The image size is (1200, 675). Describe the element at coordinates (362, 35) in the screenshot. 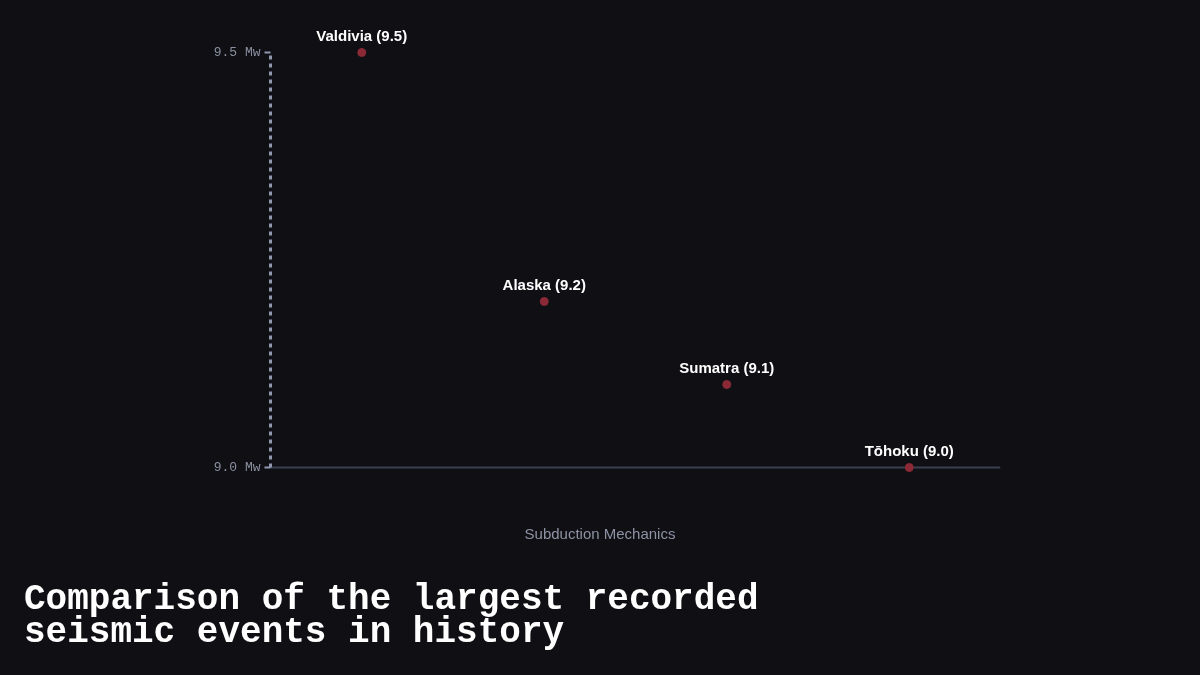

I see `data-label: Valdivia (9.5)` at that location.